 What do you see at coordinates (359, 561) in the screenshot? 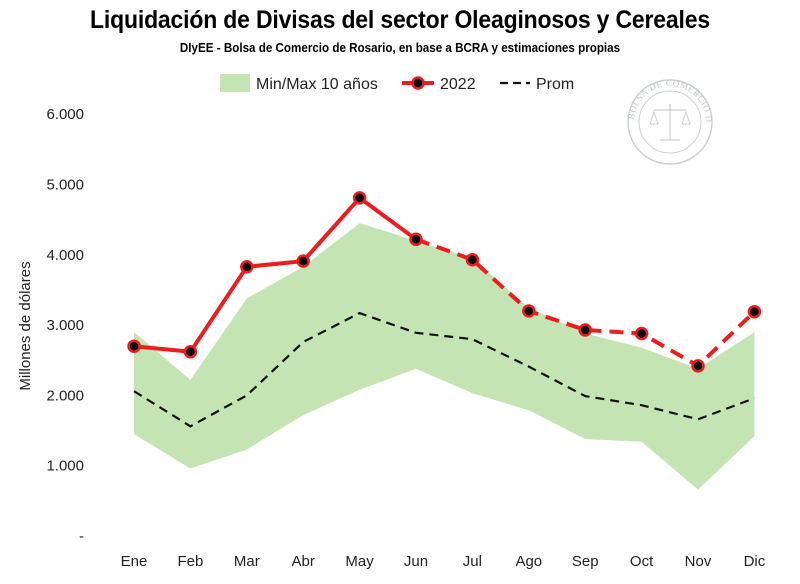
I see `x-tick-label: May` at bounding box center [359, 561].